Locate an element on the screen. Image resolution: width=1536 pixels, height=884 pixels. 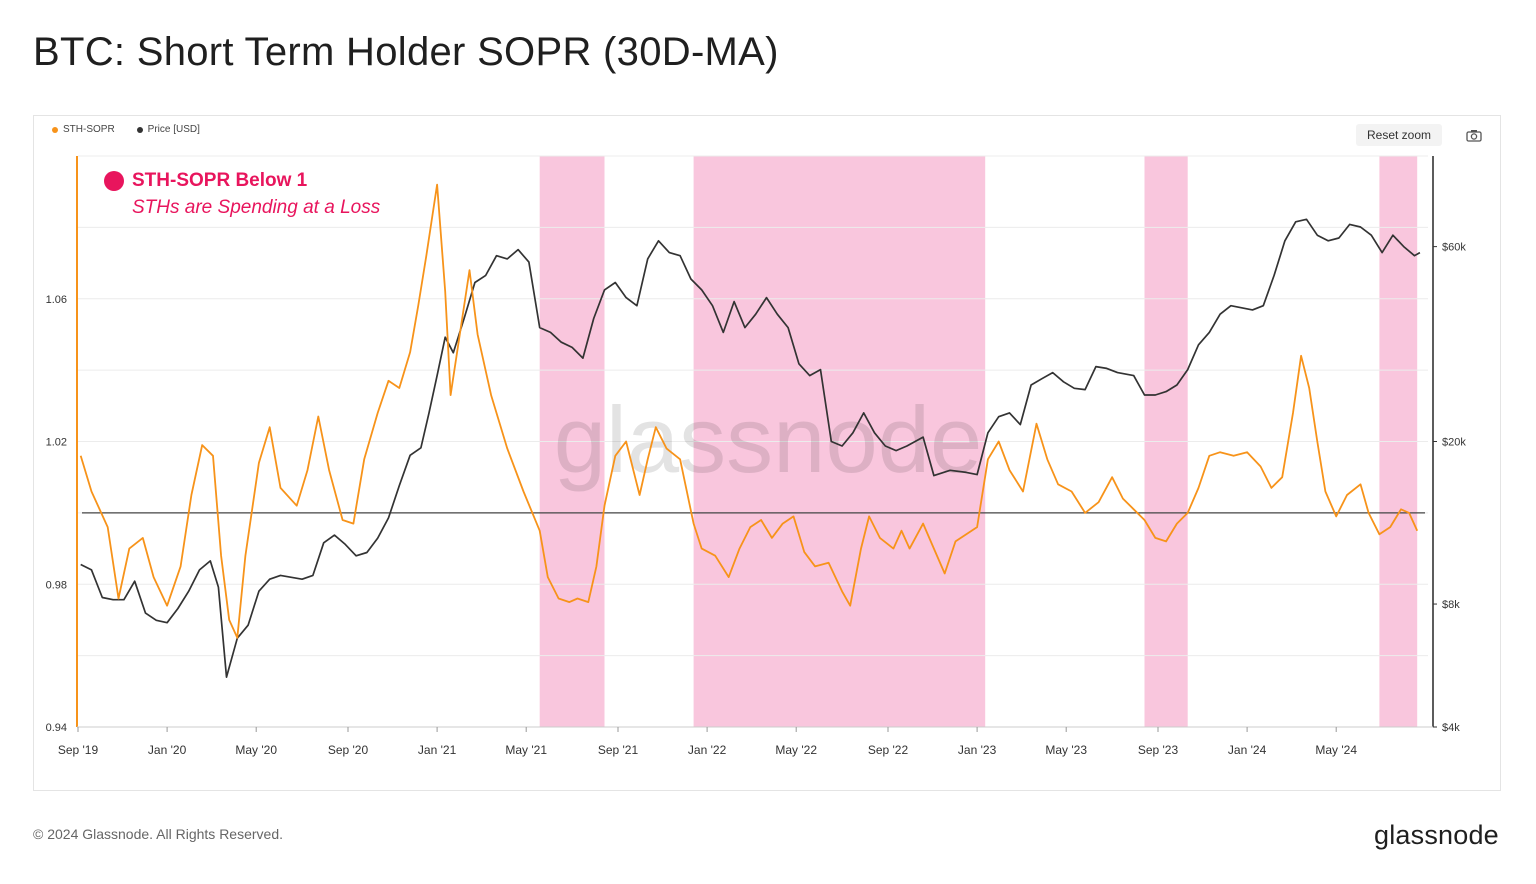
brand-logo: glassnode is located at coordinates (1436, 835).